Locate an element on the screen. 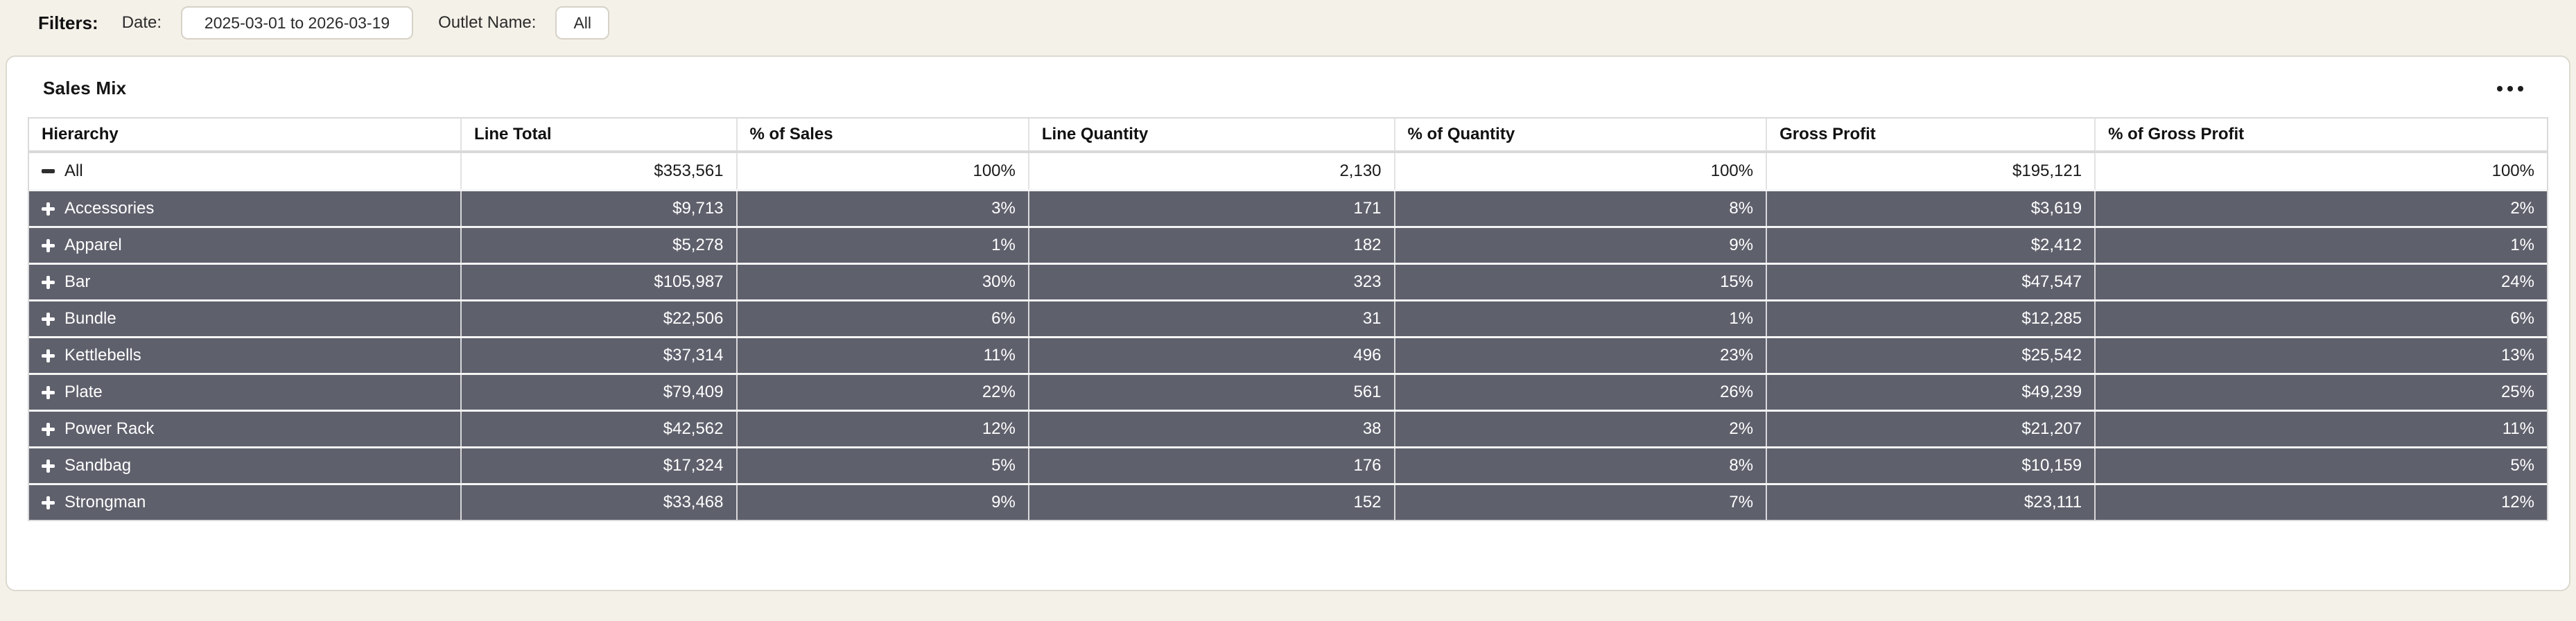 This screenshot has width=2576, height=621. value-cell: $23,111 is located at coordinates (1931, 502).